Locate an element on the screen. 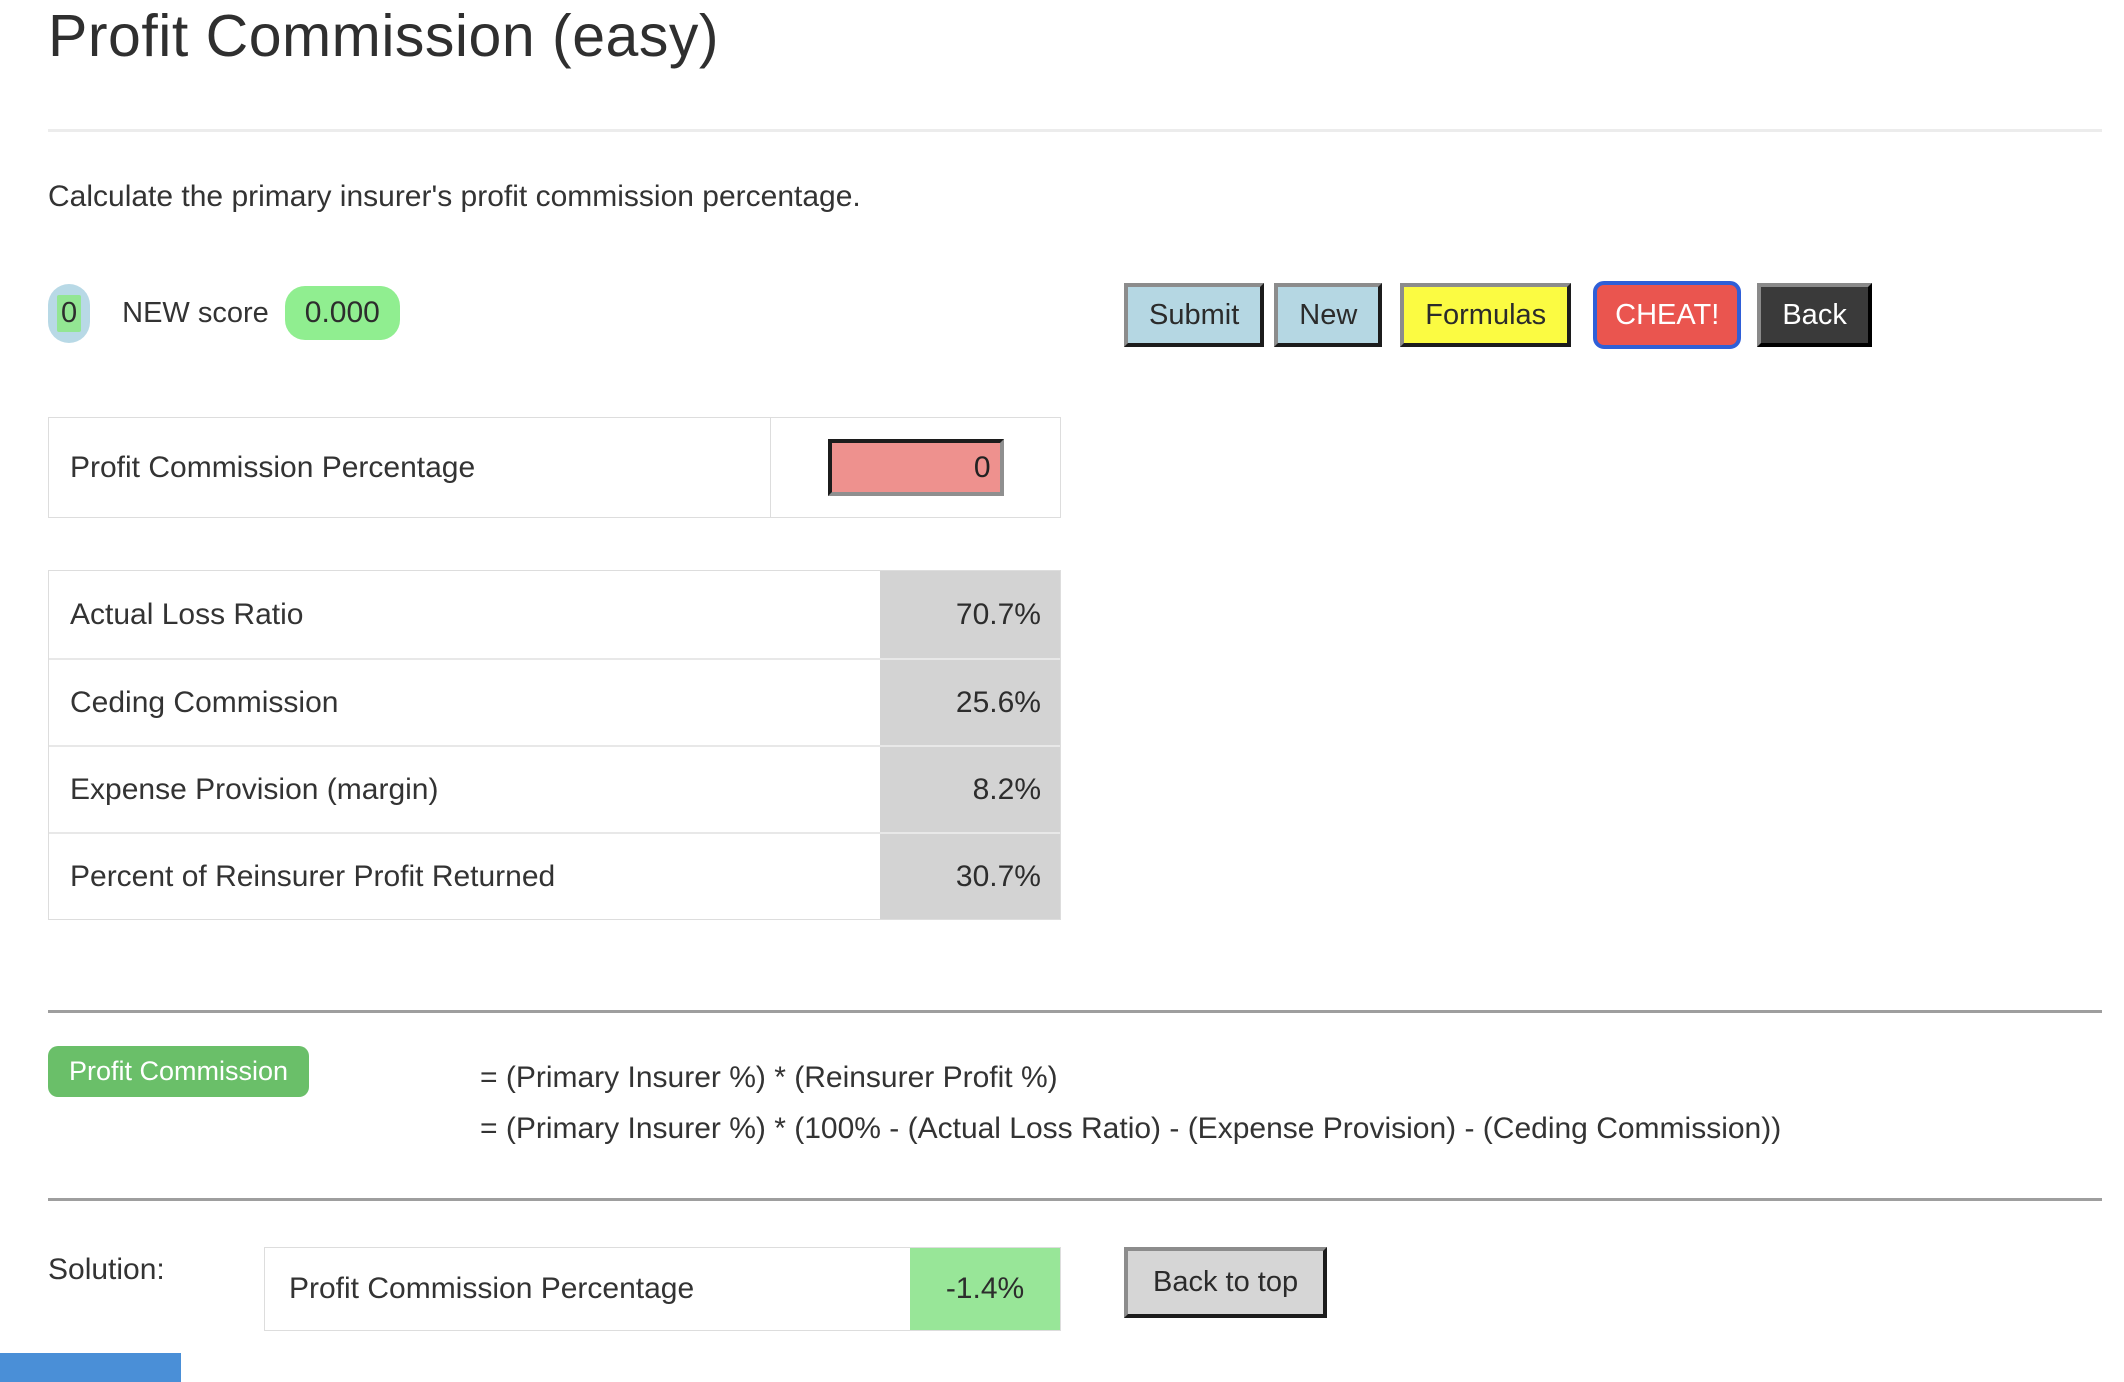 This screenshot has height=1382, width=2124. solution-value: -1.4% is located at coordinates (985, 1289).